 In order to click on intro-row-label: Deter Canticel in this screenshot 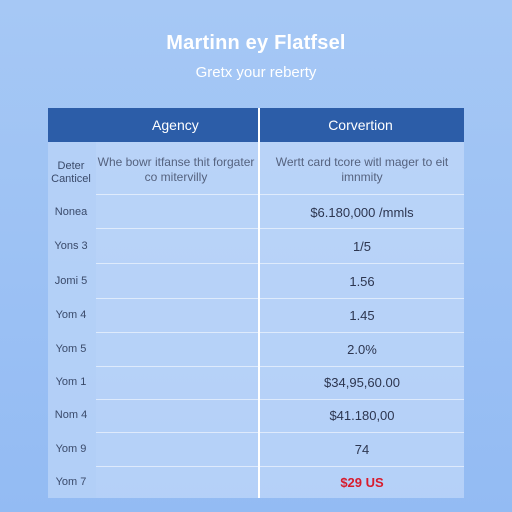, I will do `click(71, 172)`.